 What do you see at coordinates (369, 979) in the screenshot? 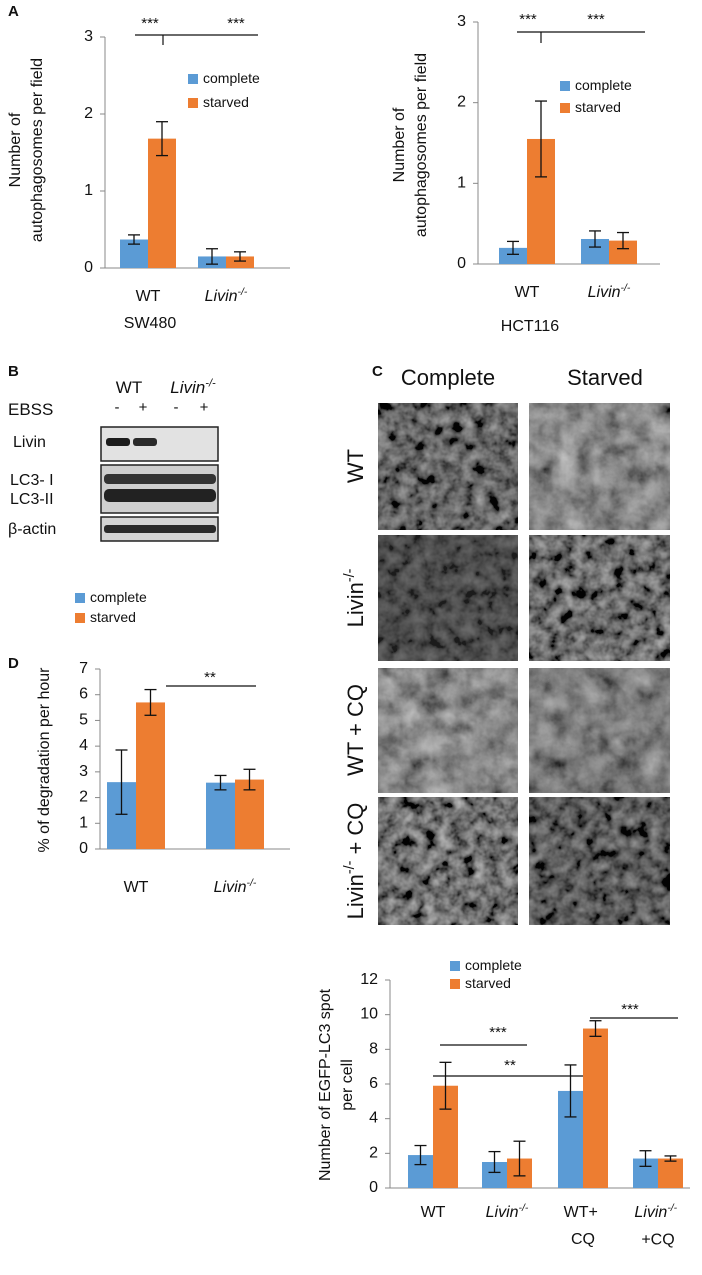
I see `y-tick-label: 12` at bounding box center [369, 979].